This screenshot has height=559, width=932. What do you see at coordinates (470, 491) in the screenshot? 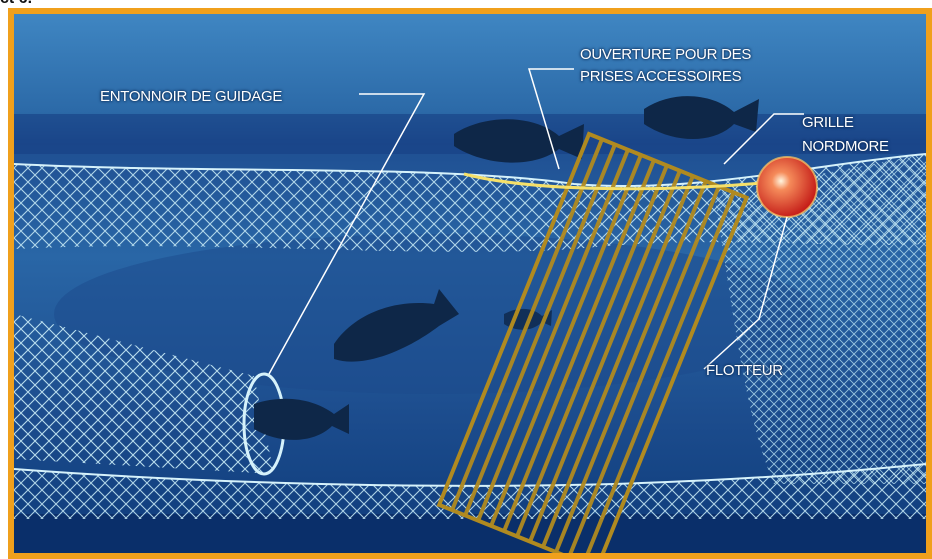
I see `lower-net` at bounding box center [470, 491].